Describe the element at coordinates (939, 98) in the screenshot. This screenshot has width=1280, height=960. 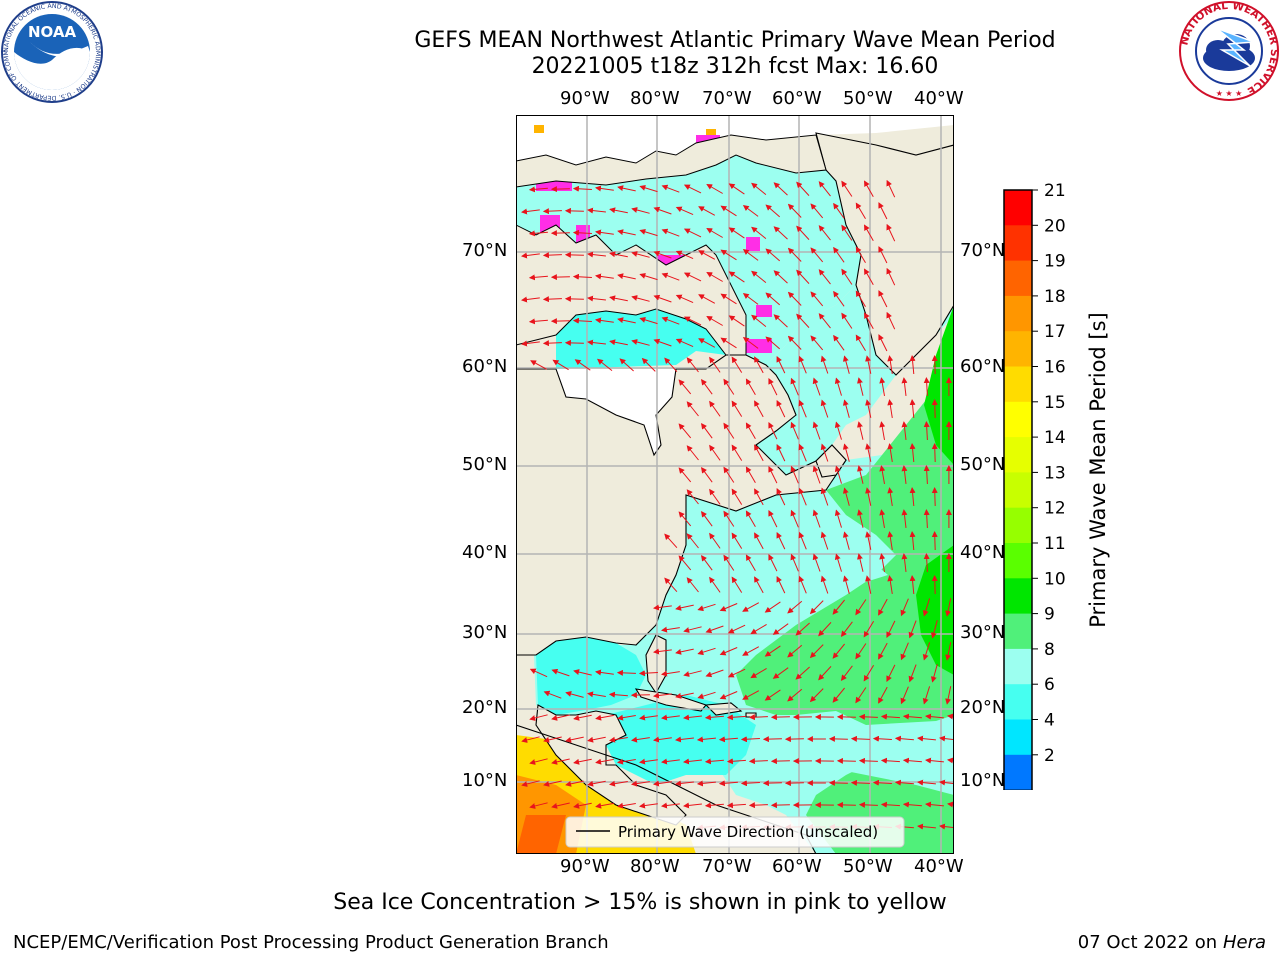
I see `longitude-tick-label: 40°W` at that location.